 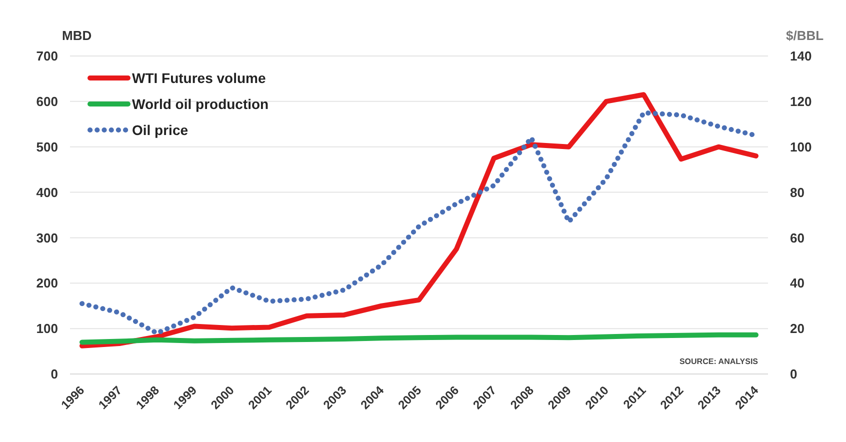 What do you see at coordinates (805, 35) in the screenshot?
I see `y2-axis-title: $/BBL` at bounding box center [805, 35].